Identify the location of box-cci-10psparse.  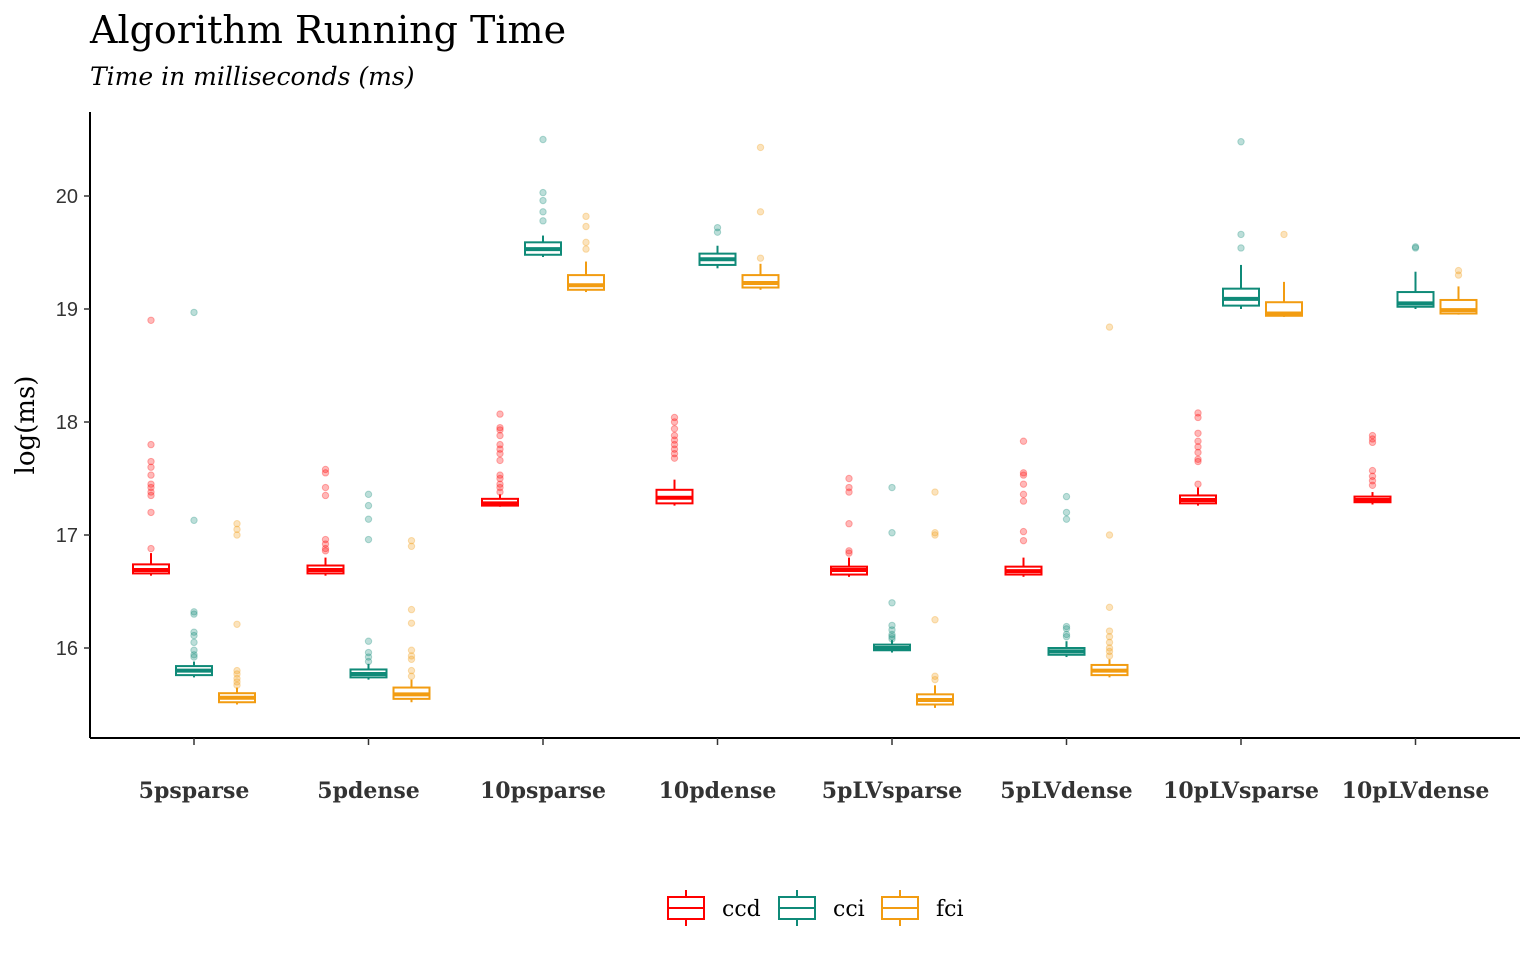
(543, 196).